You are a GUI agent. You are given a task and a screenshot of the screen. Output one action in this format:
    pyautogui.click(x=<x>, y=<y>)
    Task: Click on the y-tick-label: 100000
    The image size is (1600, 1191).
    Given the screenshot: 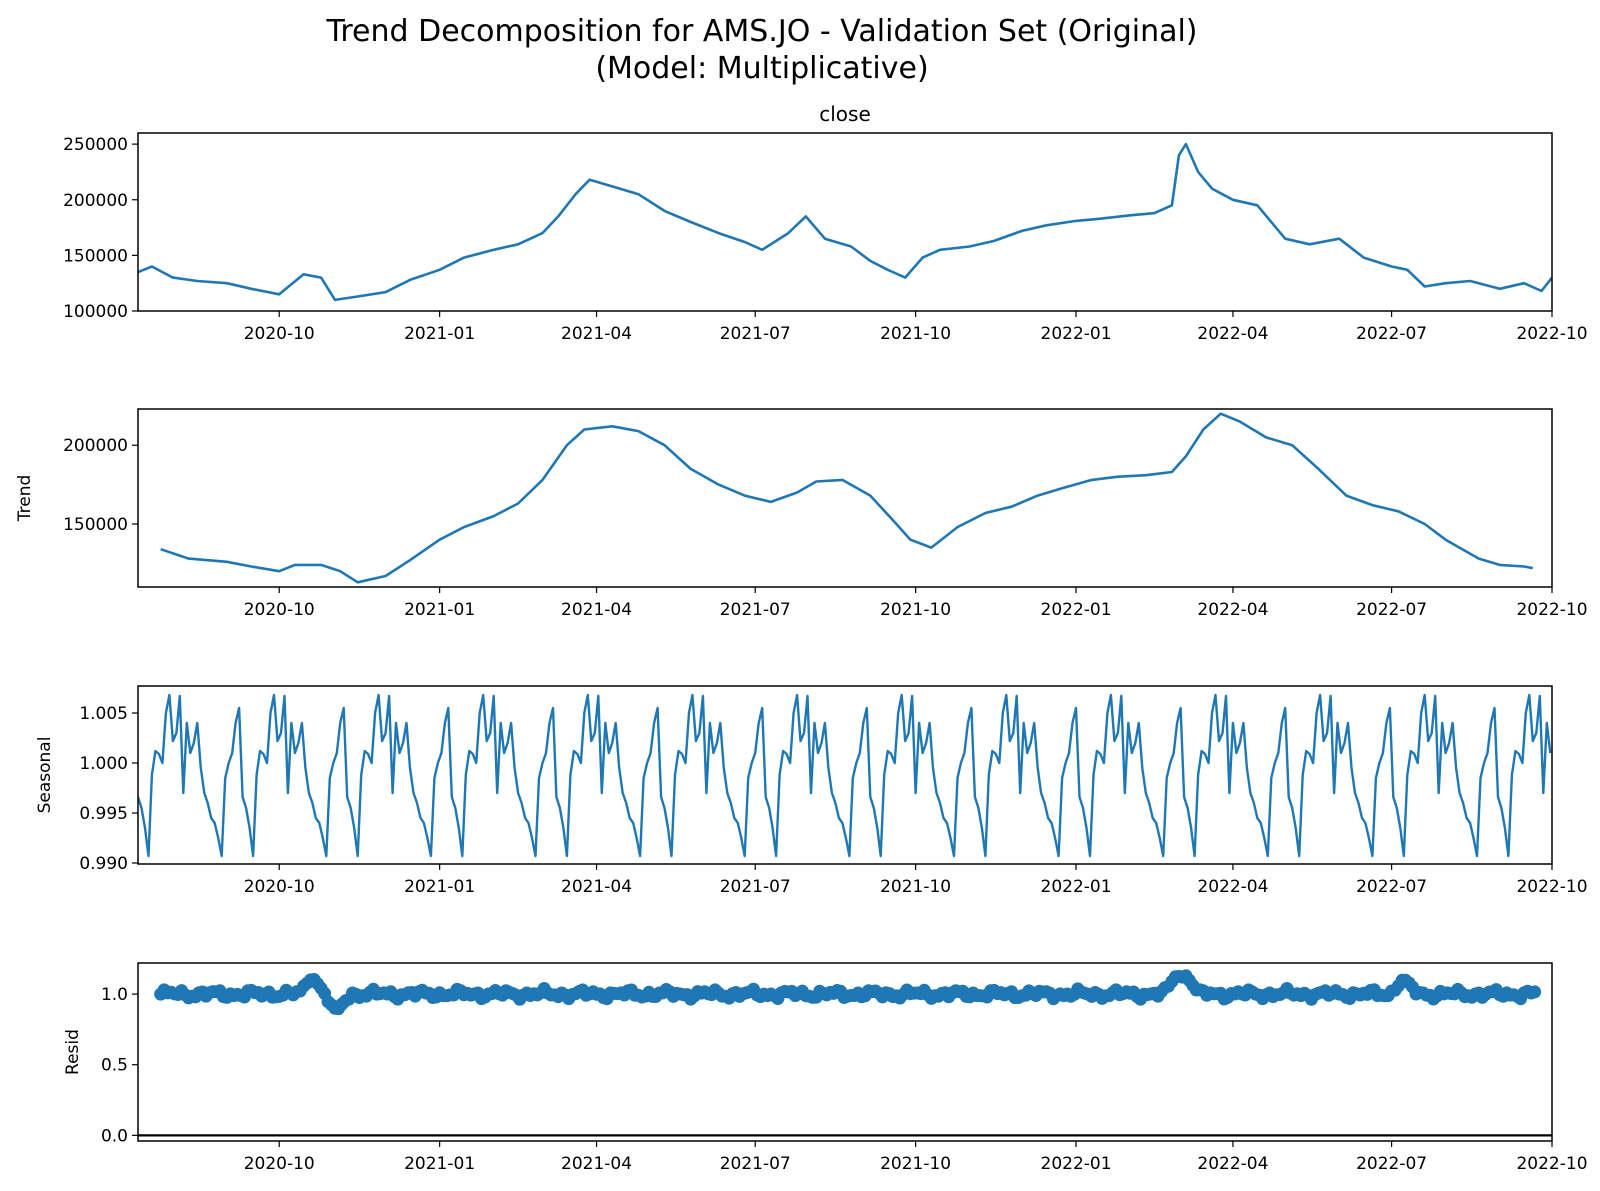 What is the action you would take?
    pyautogui.click(x=95, y=312)
    